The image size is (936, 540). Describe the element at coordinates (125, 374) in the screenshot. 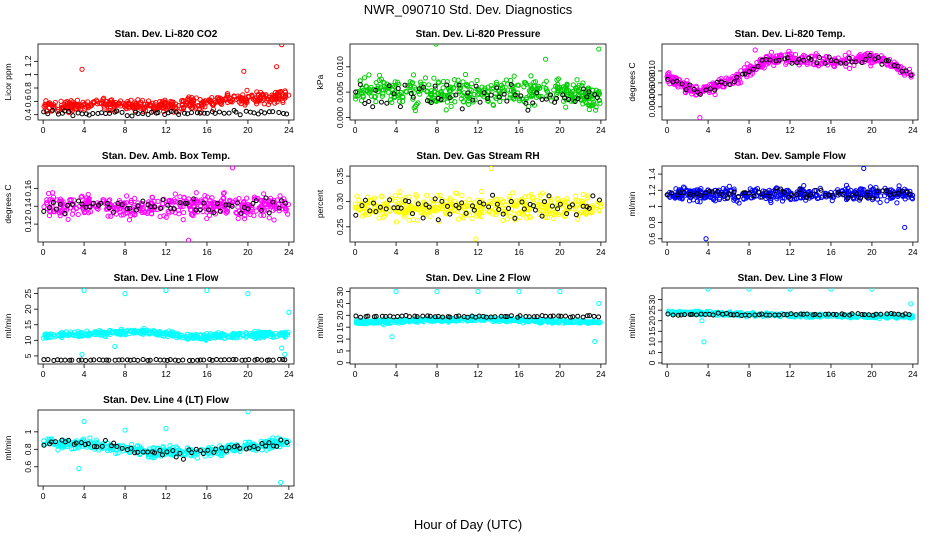

I see `x-tick-label: 8` at that location.